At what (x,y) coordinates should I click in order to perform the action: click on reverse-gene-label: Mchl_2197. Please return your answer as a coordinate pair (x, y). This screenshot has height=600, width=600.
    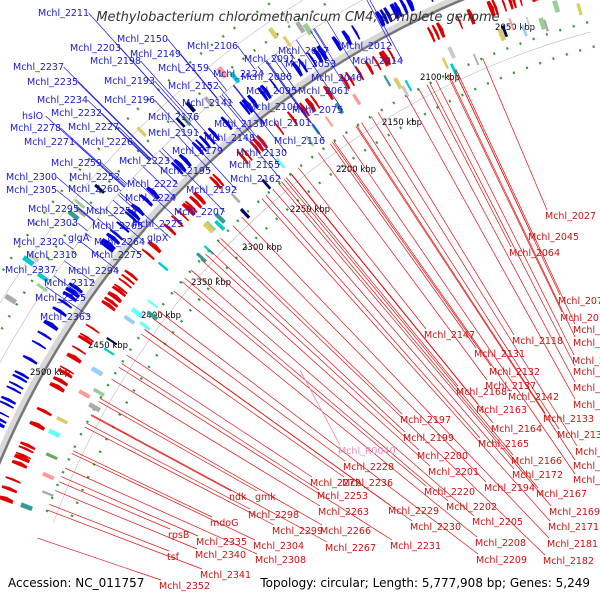
    Looking at the image, I should click on (425, 420).